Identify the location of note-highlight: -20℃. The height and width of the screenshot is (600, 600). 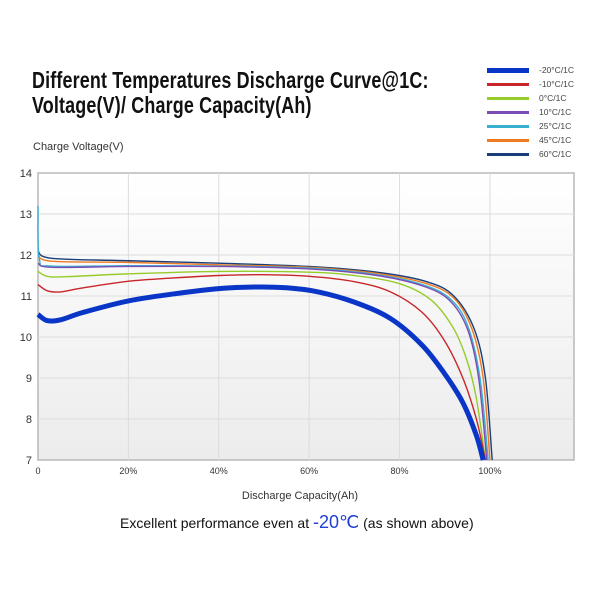
(336, 522).